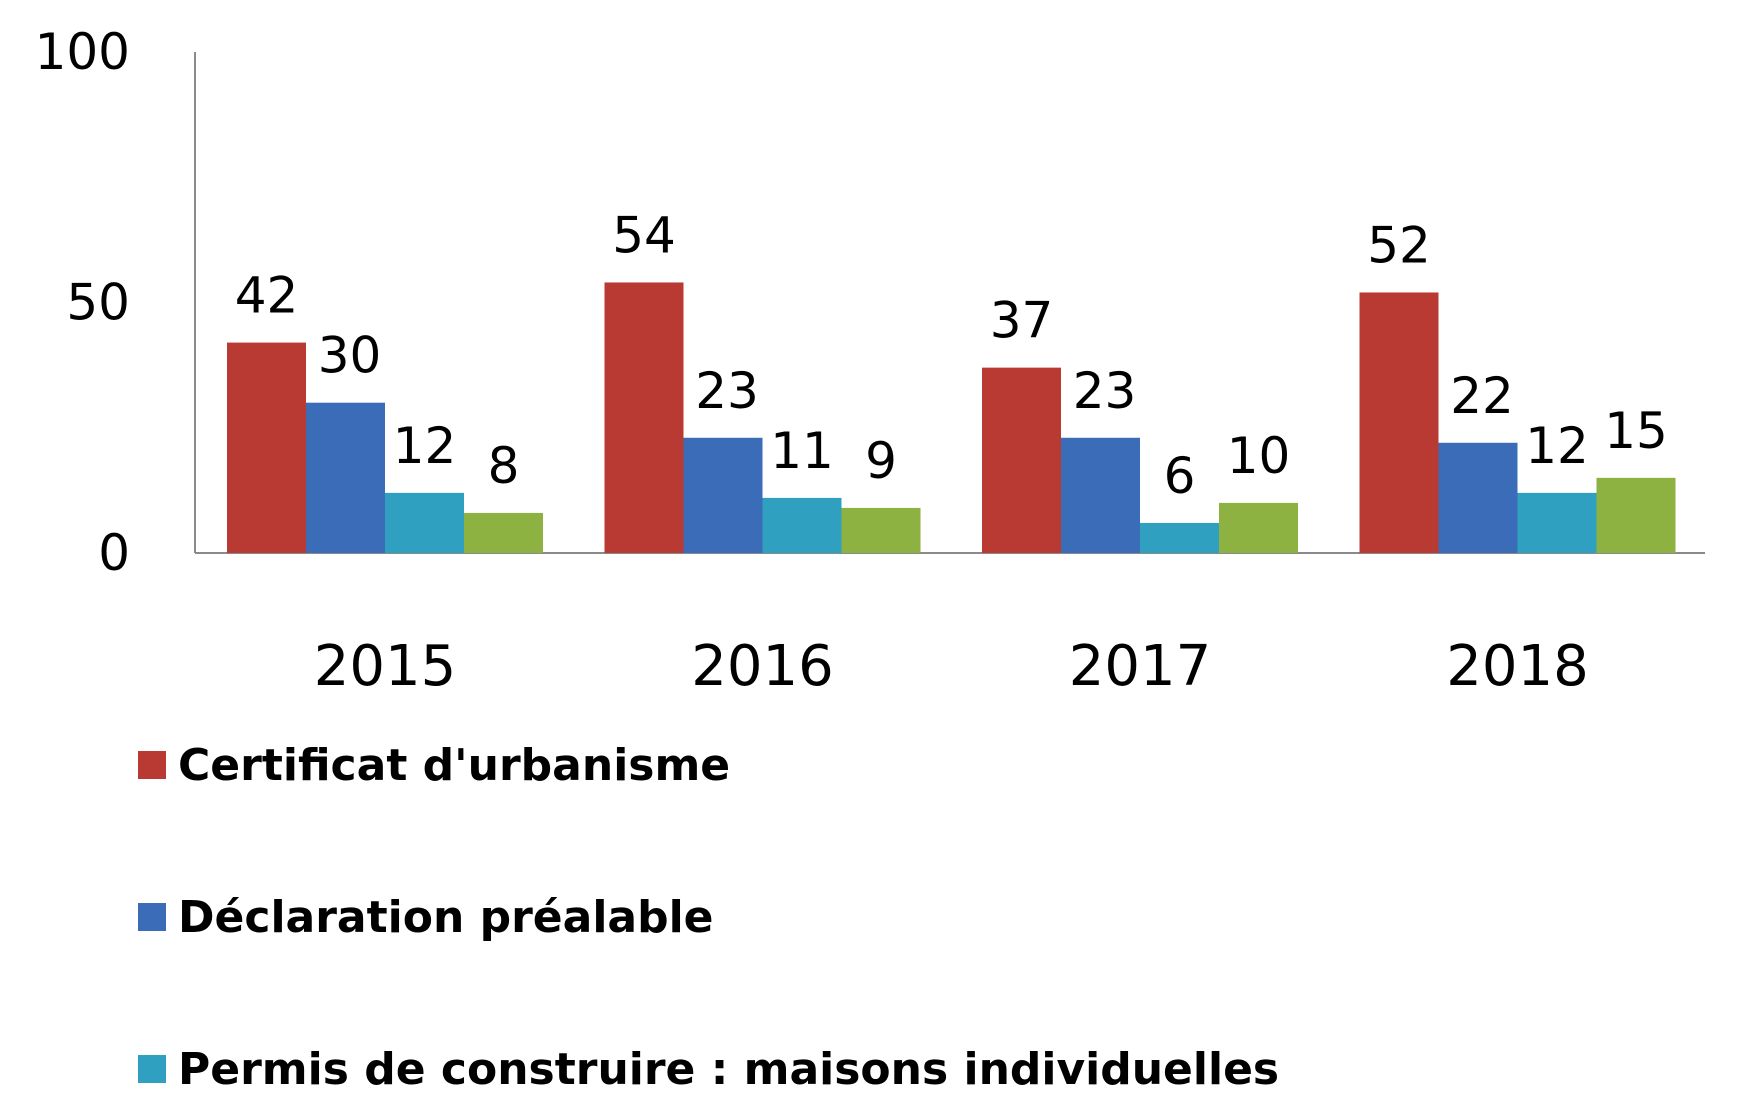 Image resolution: width=1741 pixels, height=1114 pixels. Describe the element at coordinates (114, 553) in the screenshot. I see `y-tick-label: 0` at that location.